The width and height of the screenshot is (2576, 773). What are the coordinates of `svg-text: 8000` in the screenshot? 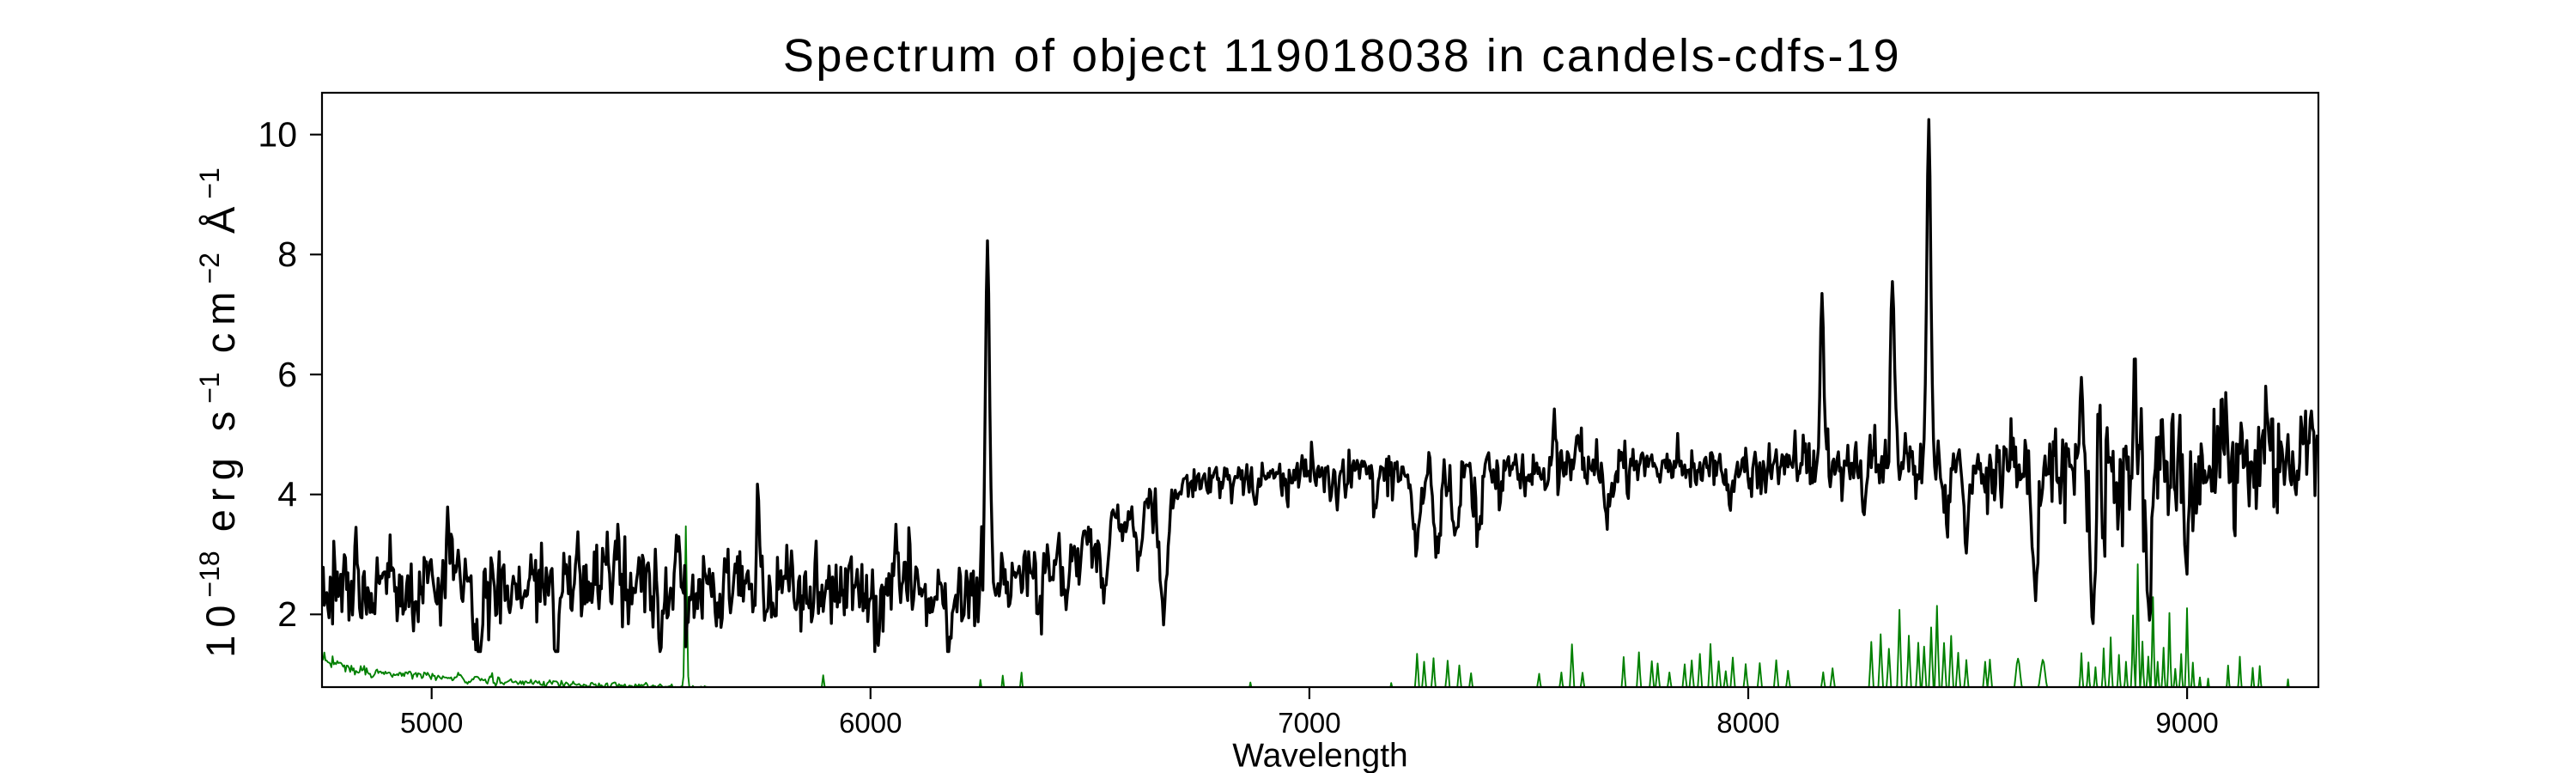 It's located at (1748, 723).